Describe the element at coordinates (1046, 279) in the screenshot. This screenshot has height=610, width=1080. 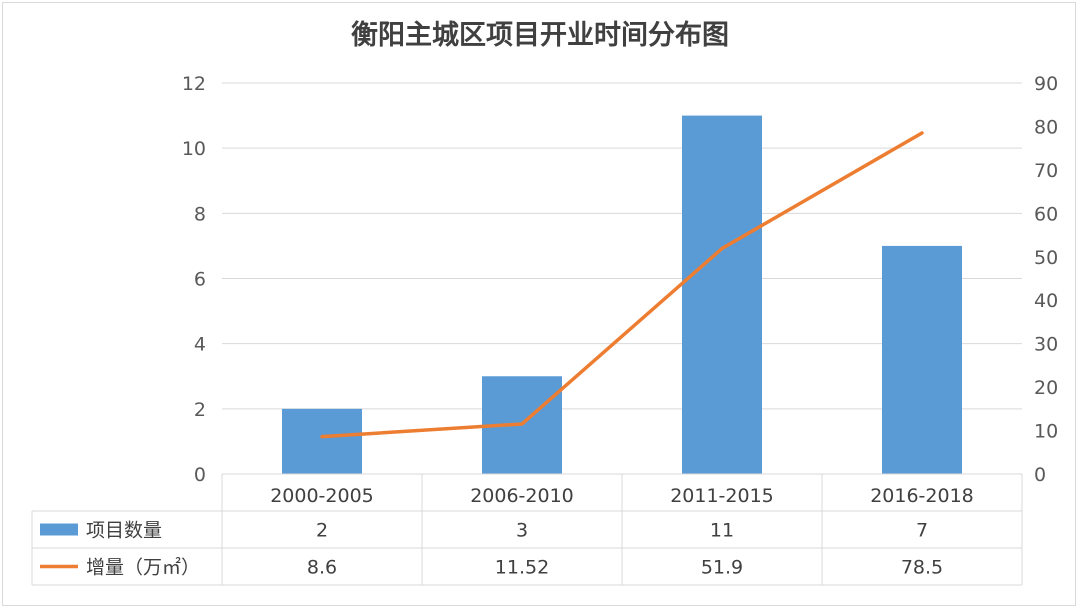
I see `right-axis-ticks: 0 10 20 30 40 50 60 70 80 90` at that location.